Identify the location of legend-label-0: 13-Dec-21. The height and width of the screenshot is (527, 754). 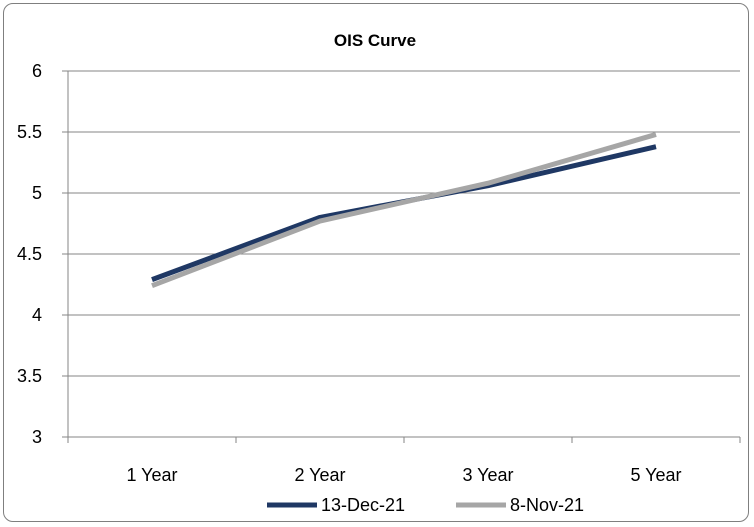
(363, 505).